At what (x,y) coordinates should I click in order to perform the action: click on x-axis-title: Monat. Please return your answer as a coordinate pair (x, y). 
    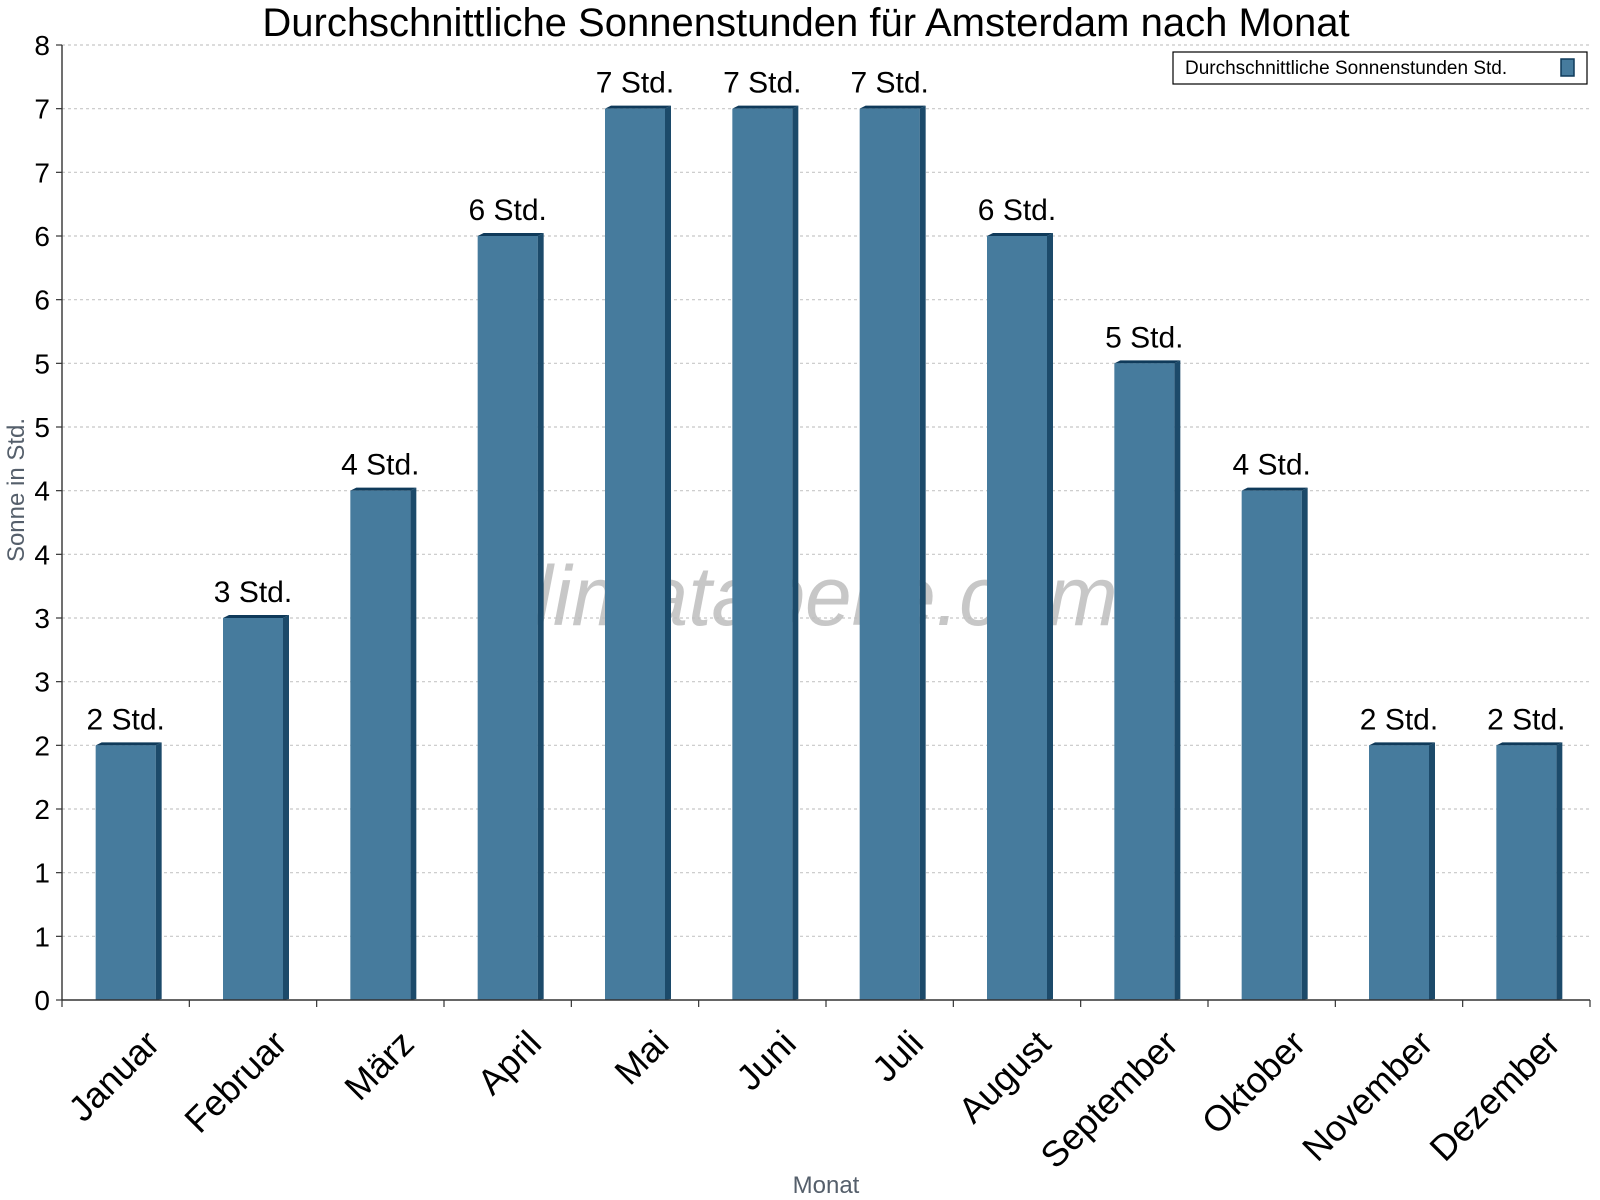
    Looking at the image, I should click on (826, 1185).